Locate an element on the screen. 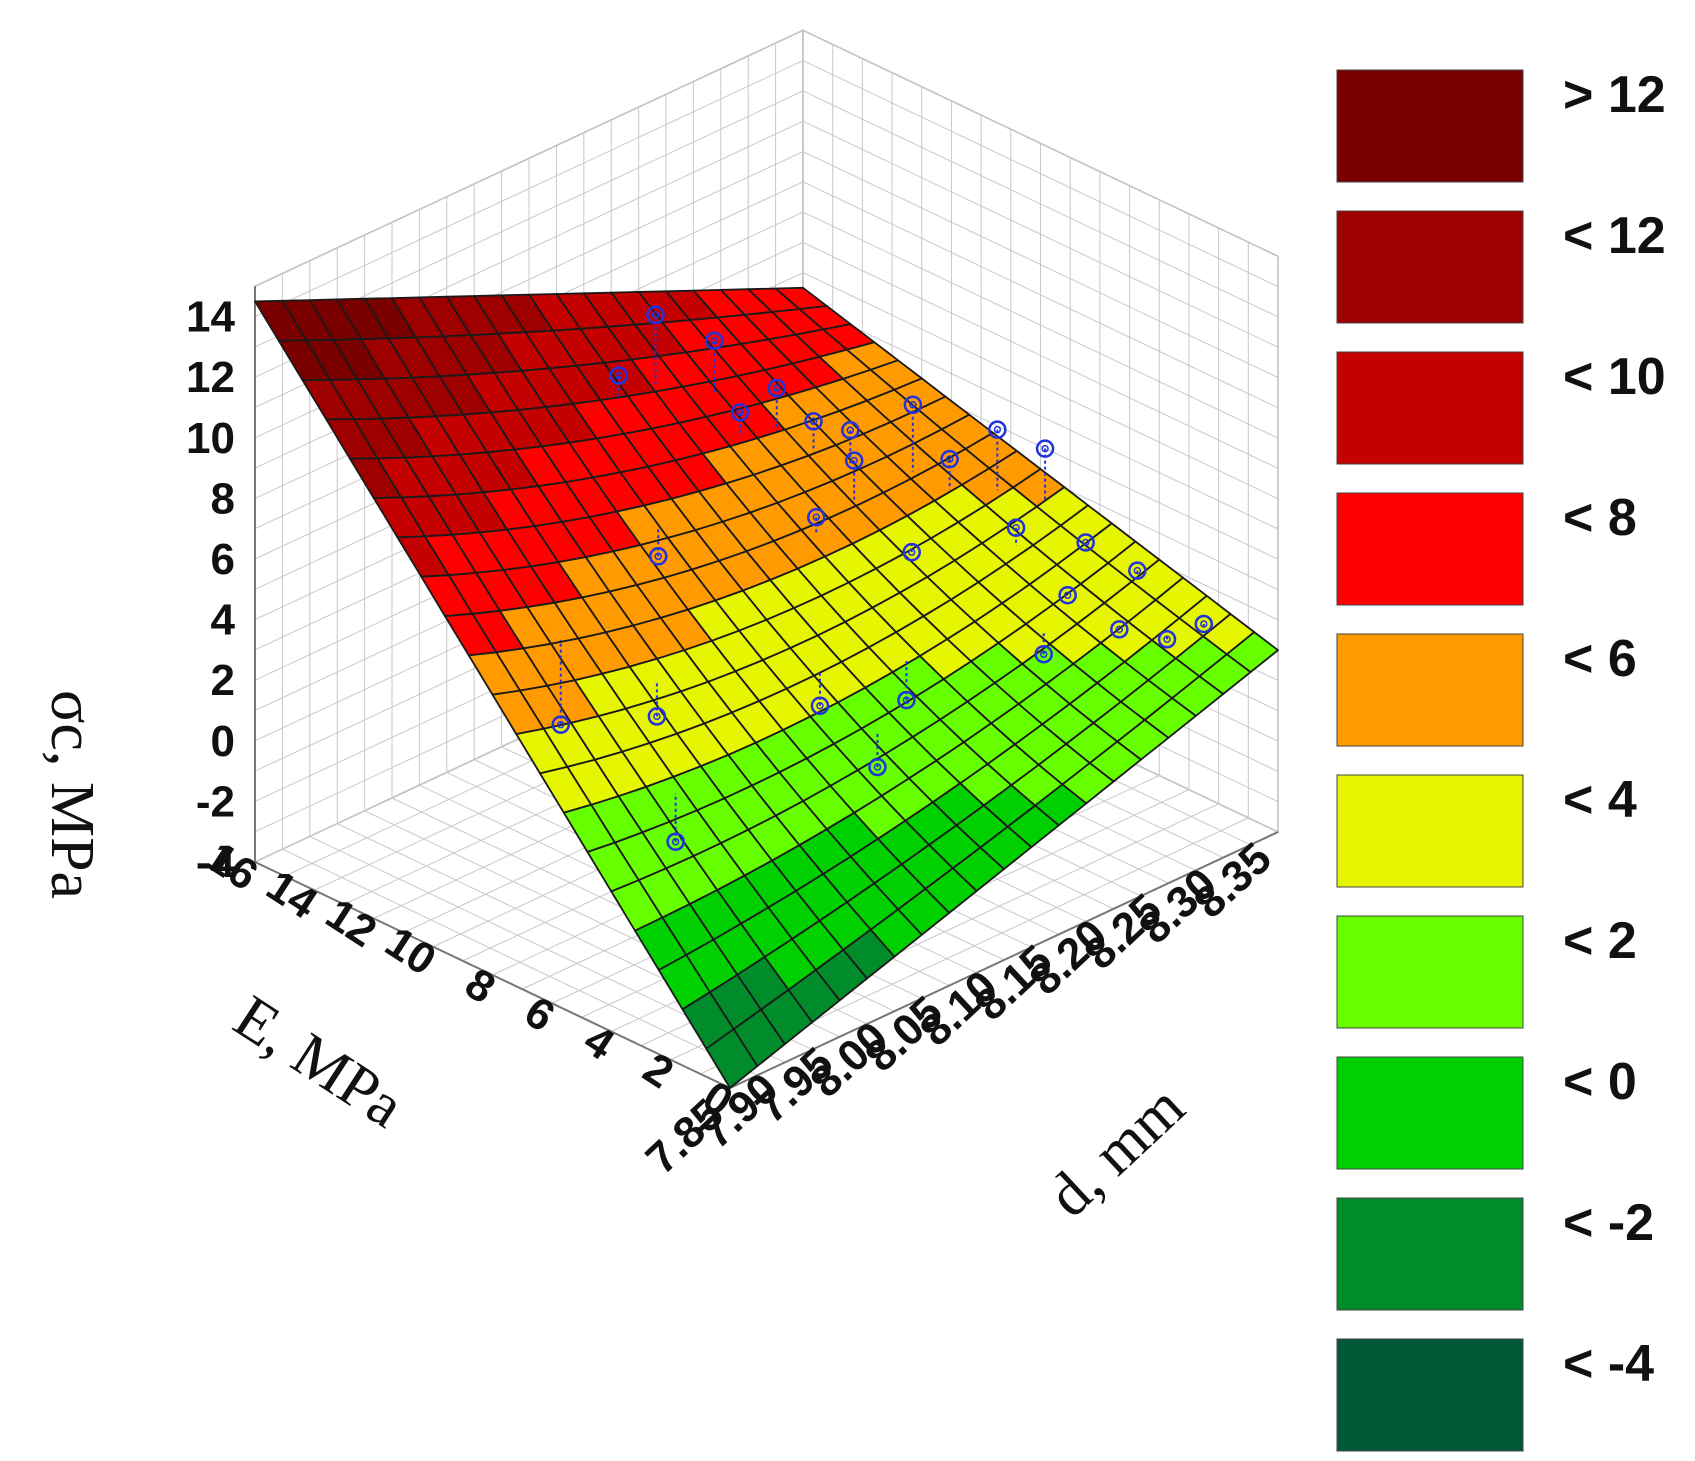 This screenshot has height=1461, width=1695. legend-label: < 8 is located at coordinates (1600, 518).